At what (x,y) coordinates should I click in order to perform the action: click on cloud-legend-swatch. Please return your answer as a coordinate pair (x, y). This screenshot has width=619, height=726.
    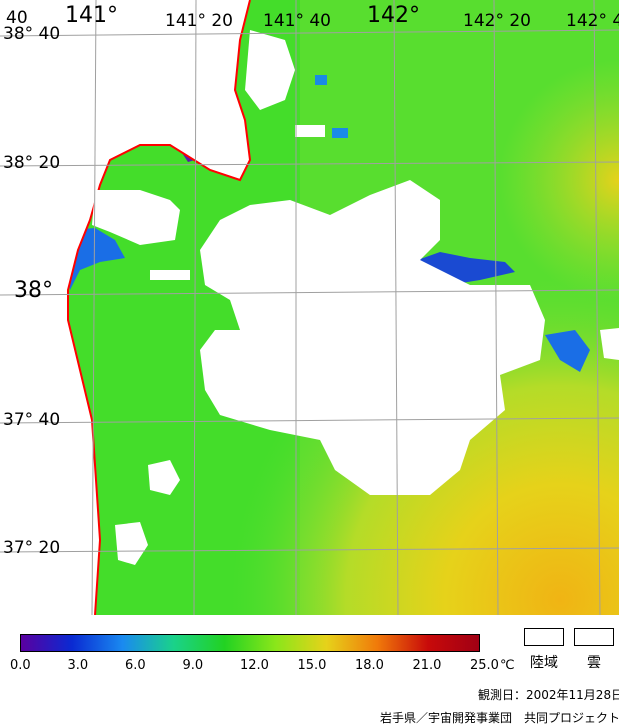
    Looking at the image, I should click on (594, 637).